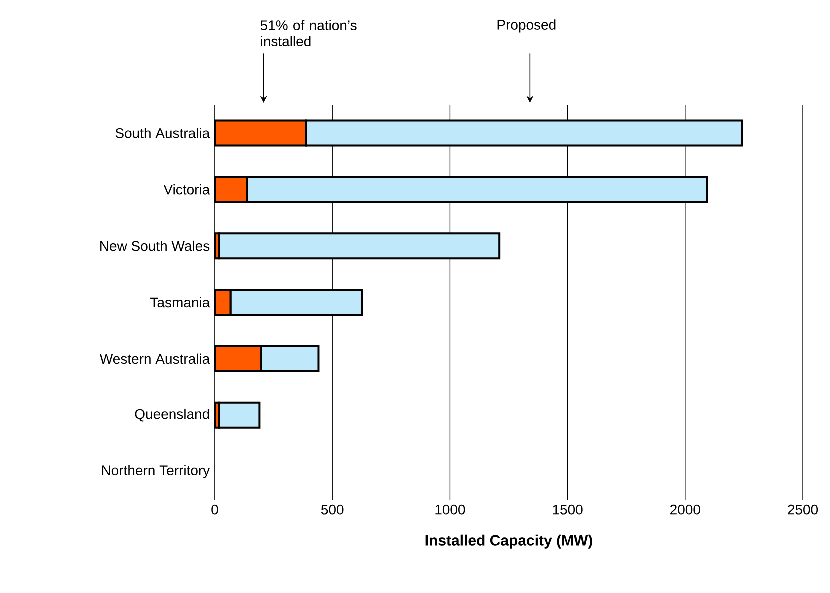 Image resolution: width=830 pixels, height=593 pixels. I want to click on y-tick-label: New South Wales, so click(155, 246).